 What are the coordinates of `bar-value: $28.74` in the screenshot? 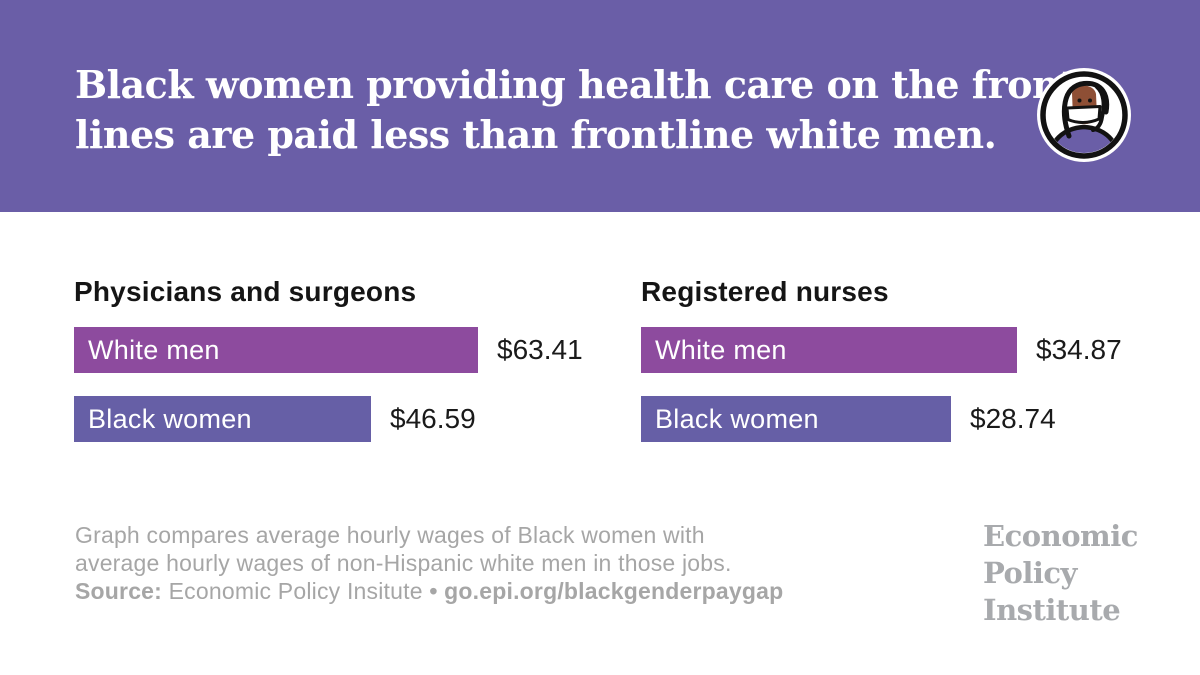 It's located at (1013, 418).